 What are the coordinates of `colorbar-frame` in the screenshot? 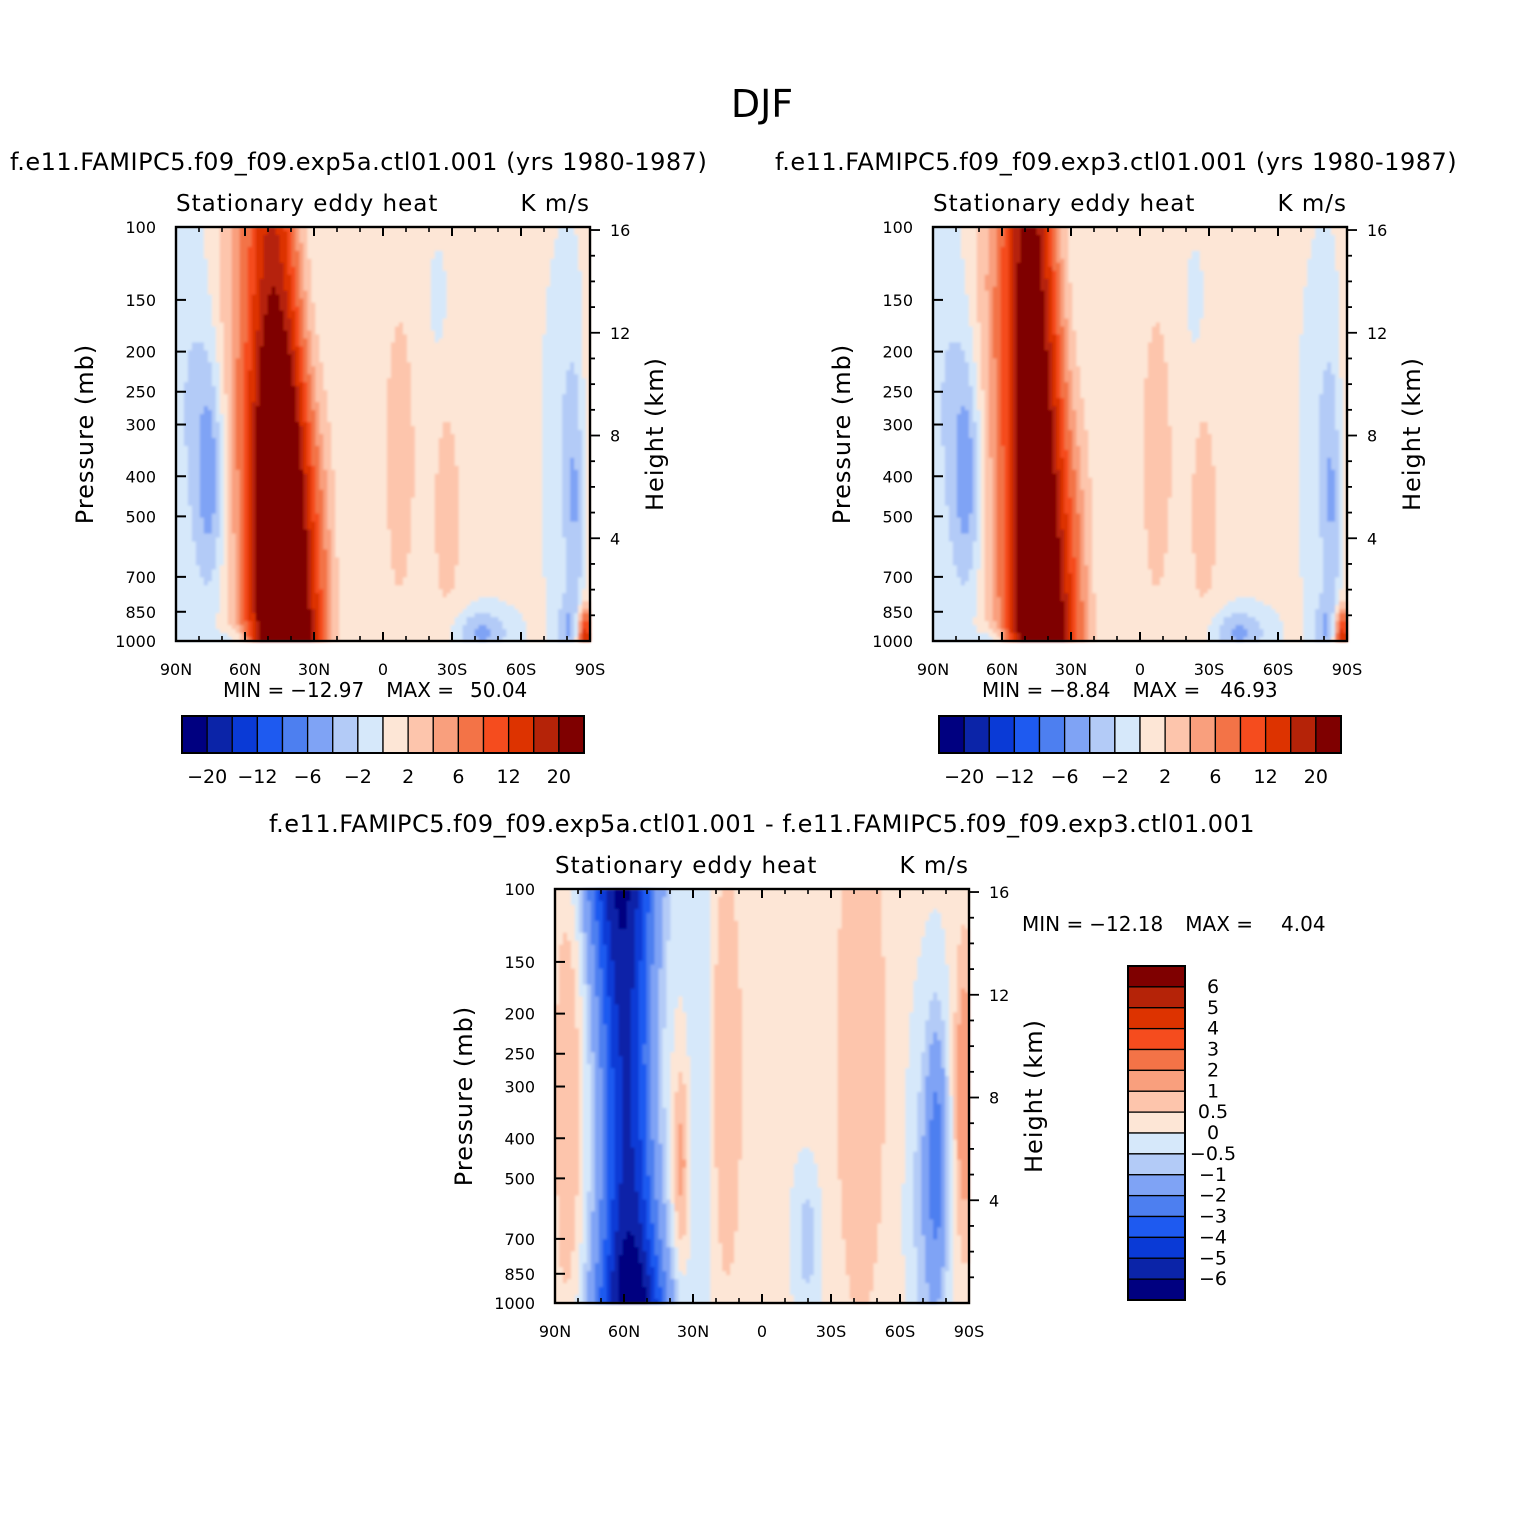 It's located at (383, 734).